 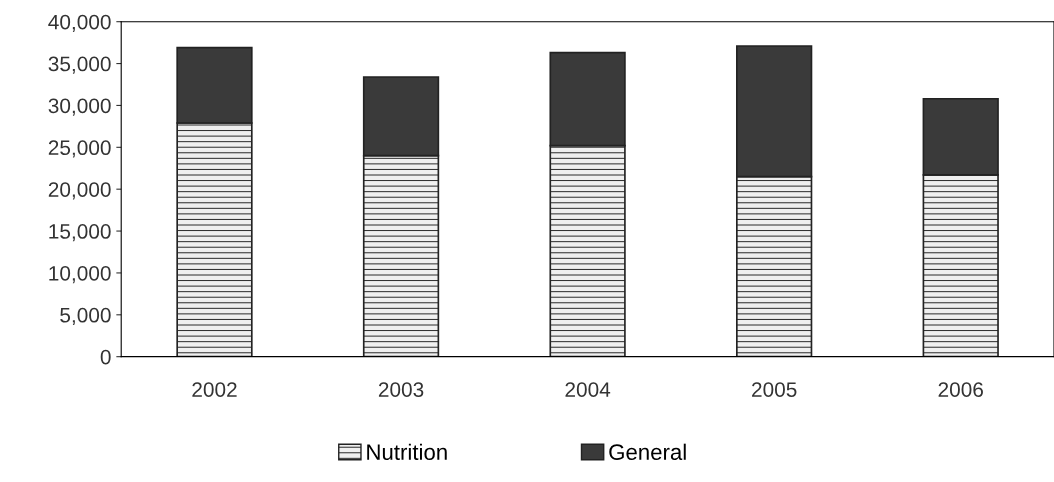 I want to click on legend-label: General, so click(x=647, y=451).